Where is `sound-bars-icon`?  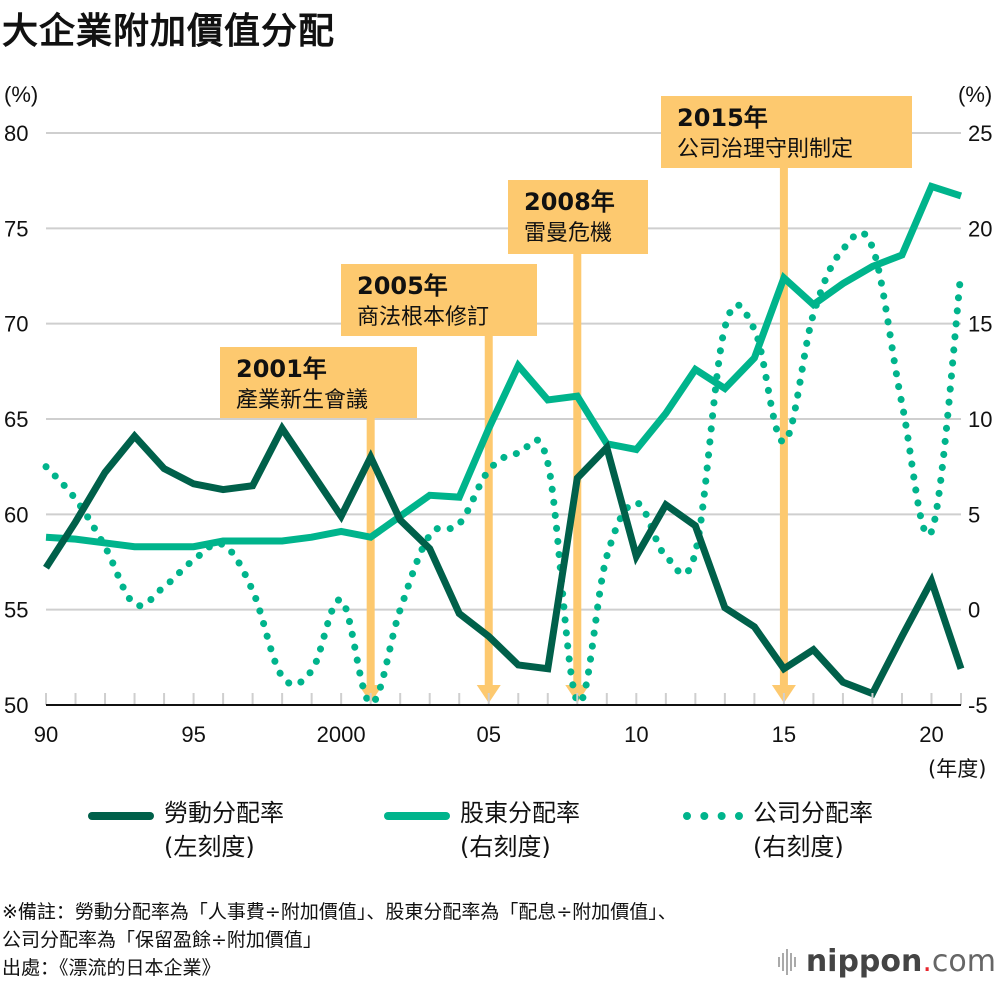
sound-bars-icon is located at coordinates (787, 961).